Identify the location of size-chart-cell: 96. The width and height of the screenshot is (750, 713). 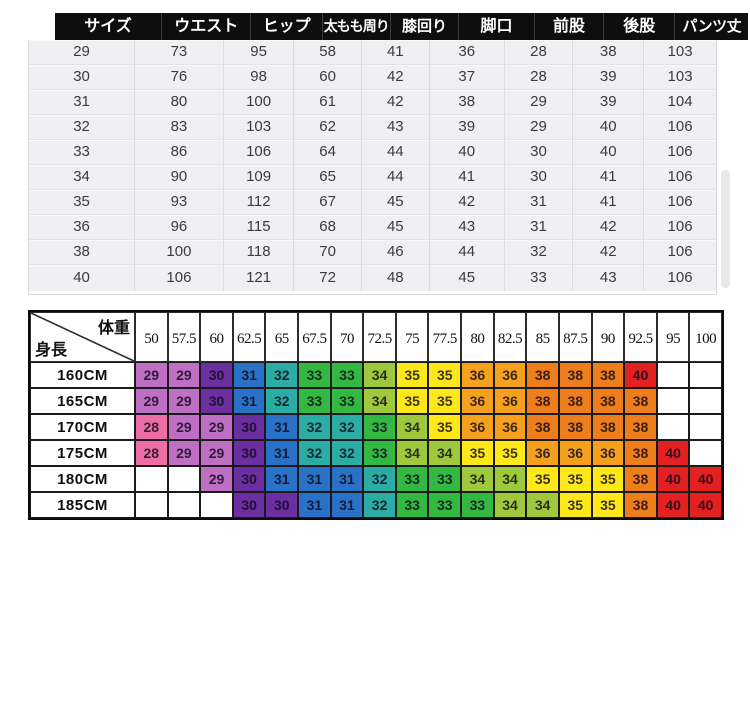
(178, 227).